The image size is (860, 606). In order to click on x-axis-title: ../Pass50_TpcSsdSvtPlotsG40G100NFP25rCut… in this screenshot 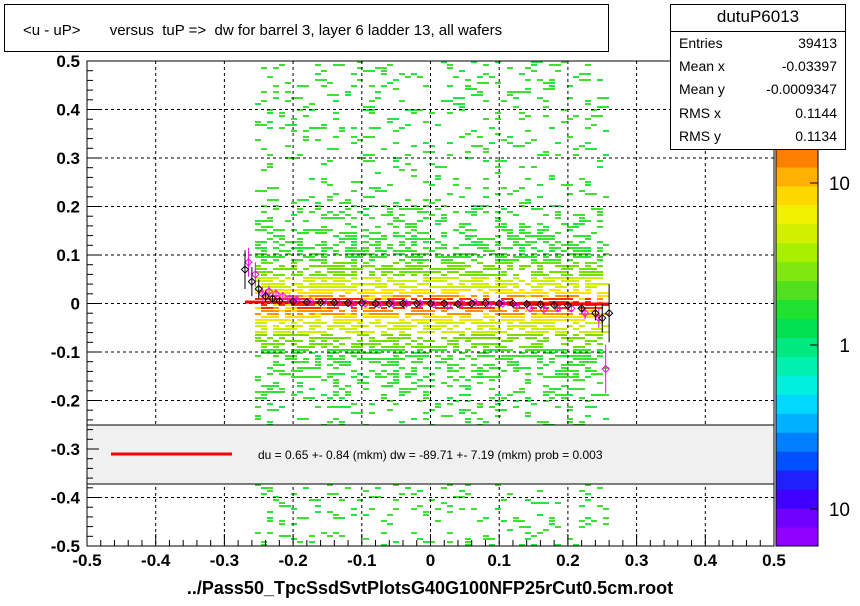, I will do `click(430, 588)`.